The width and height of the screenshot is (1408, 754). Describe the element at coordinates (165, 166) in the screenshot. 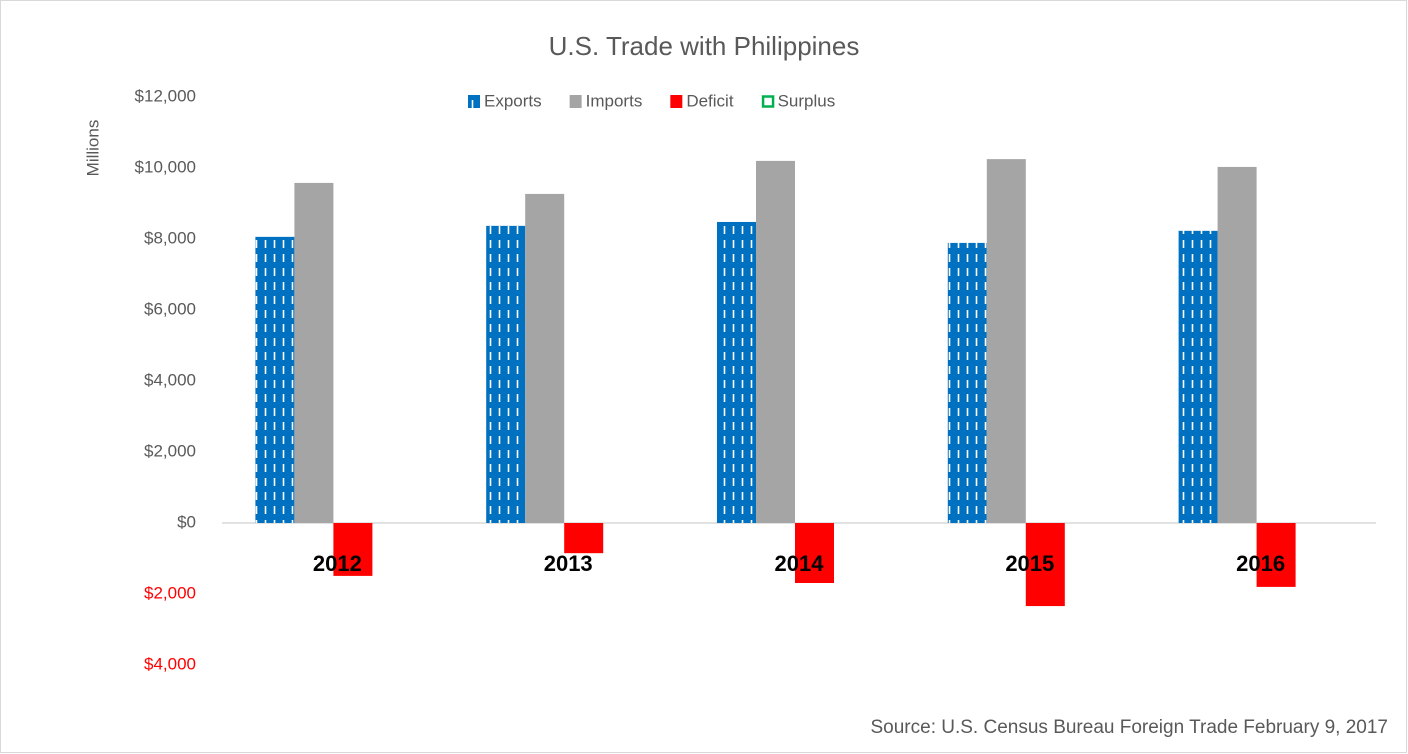

I see `y-tick-label: $10,000` at that location.